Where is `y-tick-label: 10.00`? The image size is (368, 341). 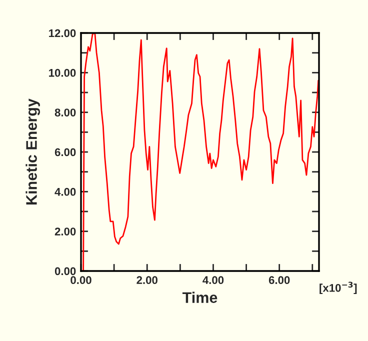
y-tick-label: 10.00 is located at coordinates (62, 72).